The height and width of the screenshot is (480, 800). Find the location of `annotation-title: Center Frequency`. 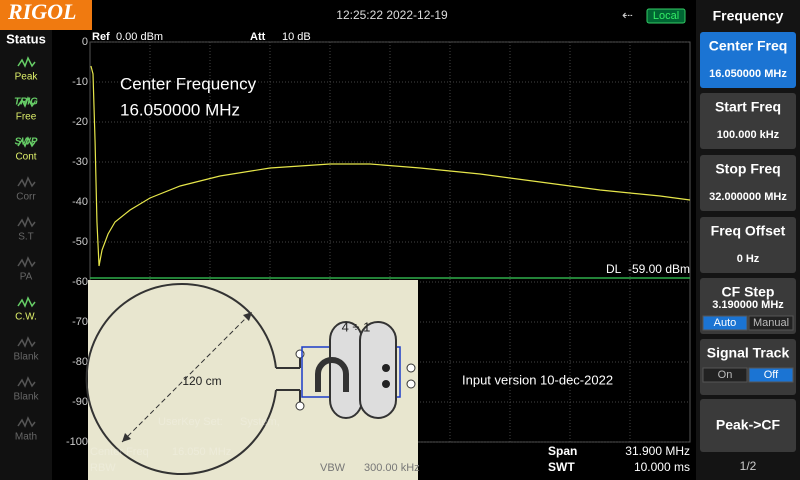

annotation-title: Center Frequency is located at coordinates (188, 83).